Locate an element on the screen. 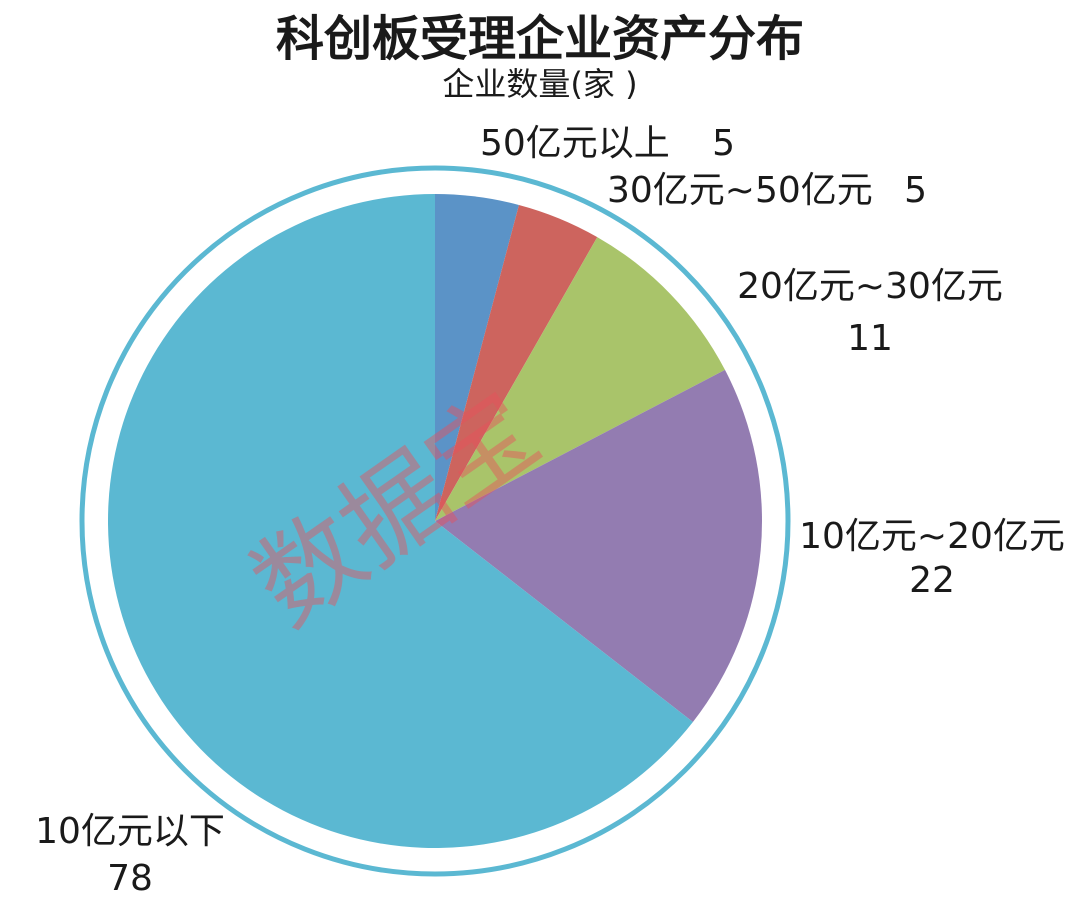 The width and height of the screenshot is (1080, 918). slice-value: 78 is located at coordinates (130, 878).